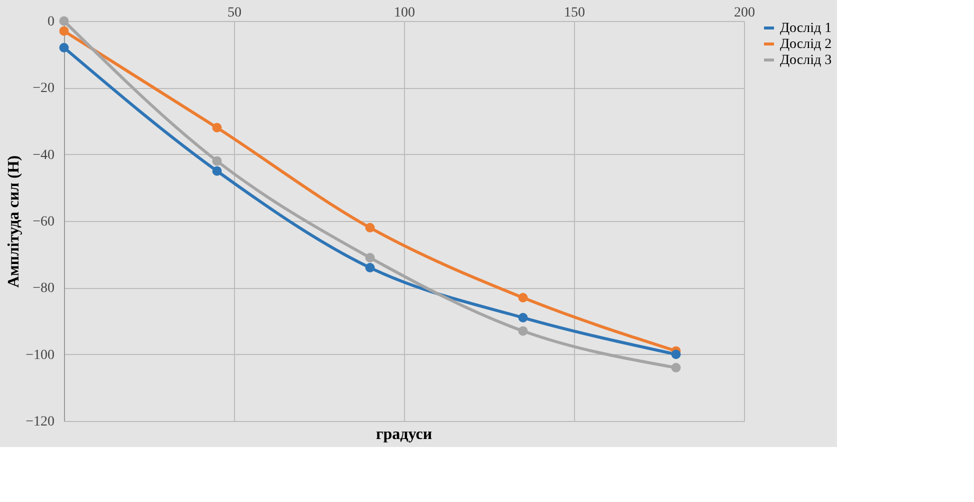 The width and height of the screenshot is (974, 502). I want to click on y-axis-title: Амплітуда сил (Н), so click(14, 221).